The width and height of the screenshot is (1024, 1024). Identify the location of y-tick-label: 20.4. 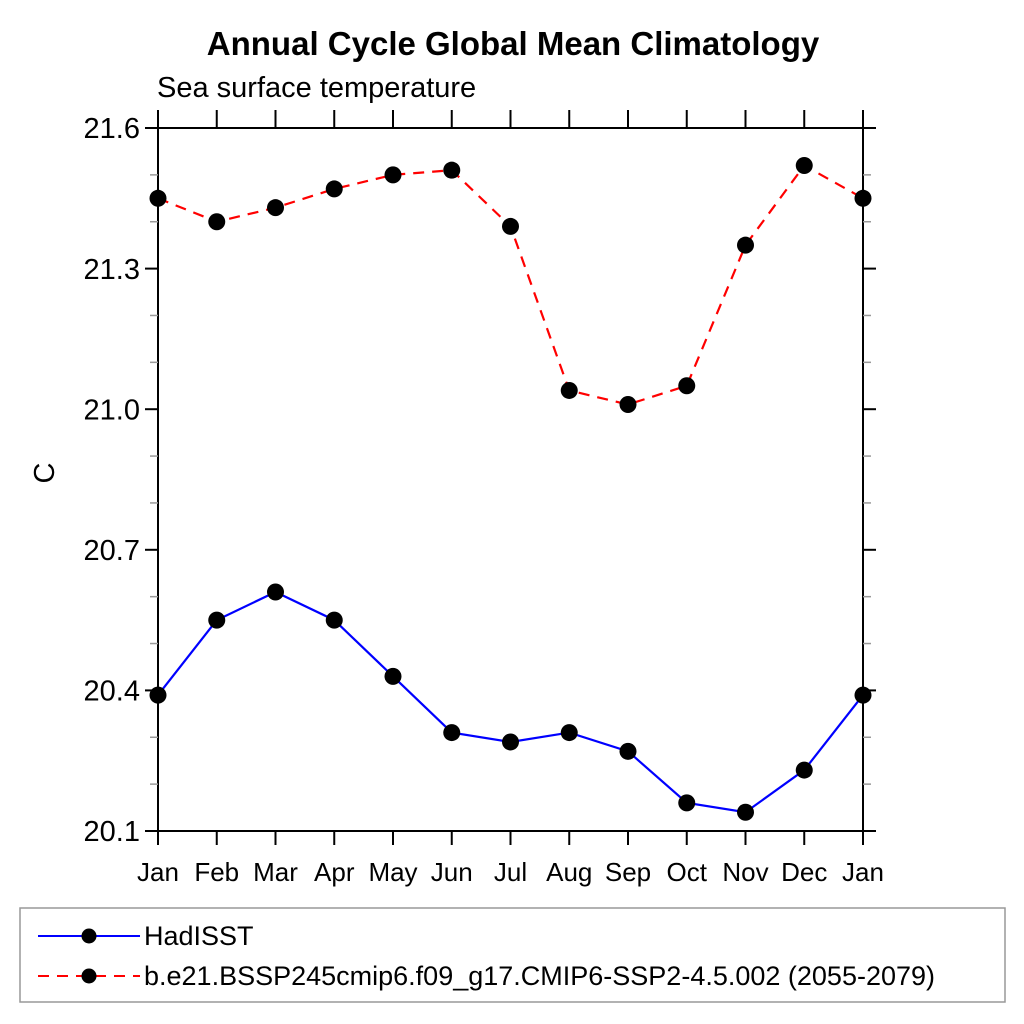
(112, 692).